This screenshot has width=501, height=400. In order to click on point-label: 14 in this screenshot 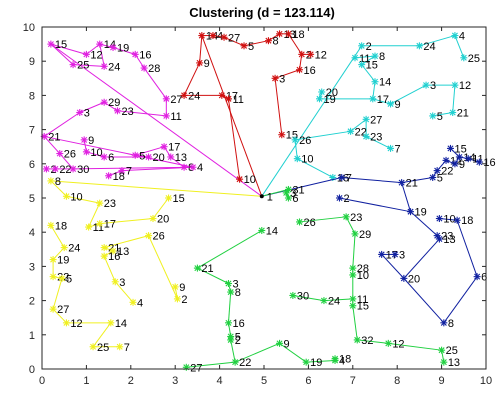, I will do `click(385, 83)`.